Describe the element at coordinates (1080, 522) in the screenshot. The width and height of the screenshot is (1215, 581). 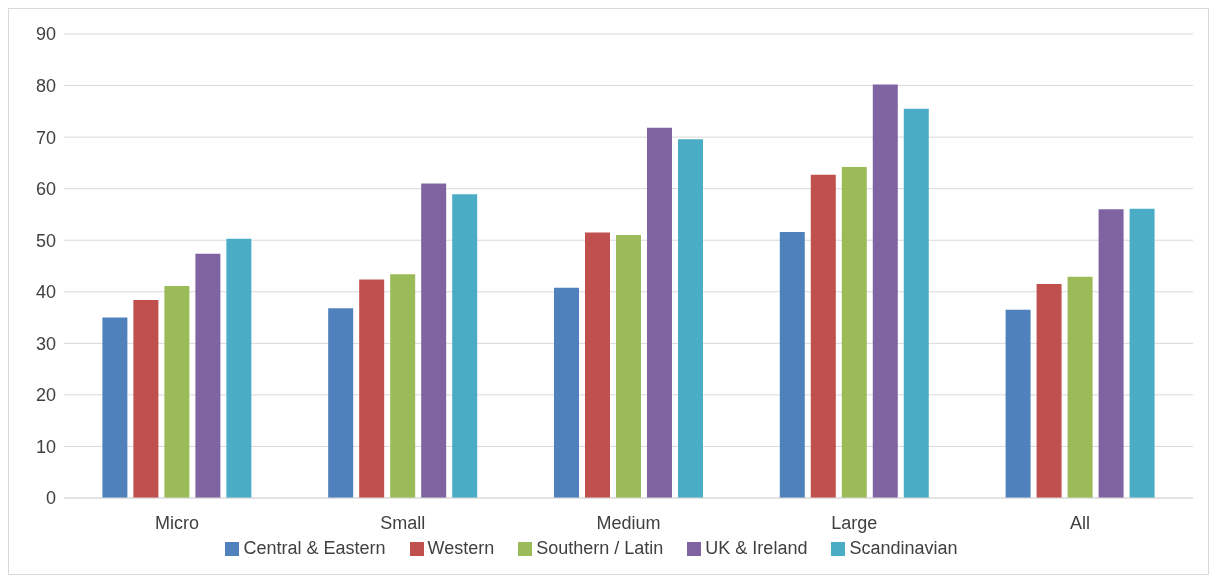
I see `x-tick-label: All` at that location.